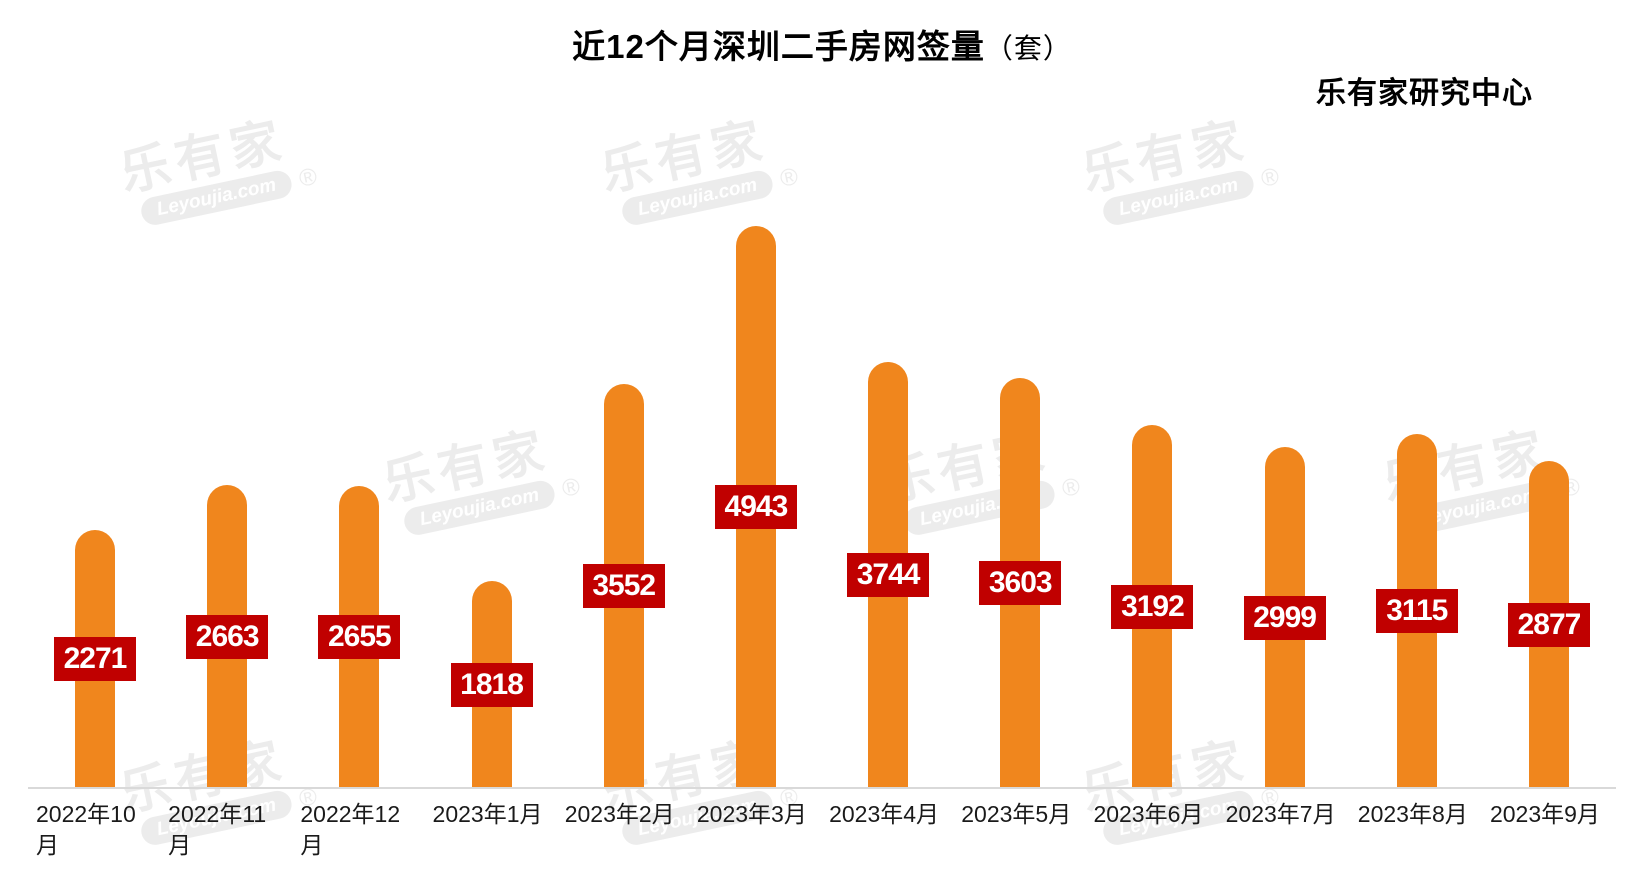 The height and width of the screenshot is (882, 1644). Describe the element at coordinates (888, 575) in the screenshot. I see `bar-value-label: 3744` at that location.